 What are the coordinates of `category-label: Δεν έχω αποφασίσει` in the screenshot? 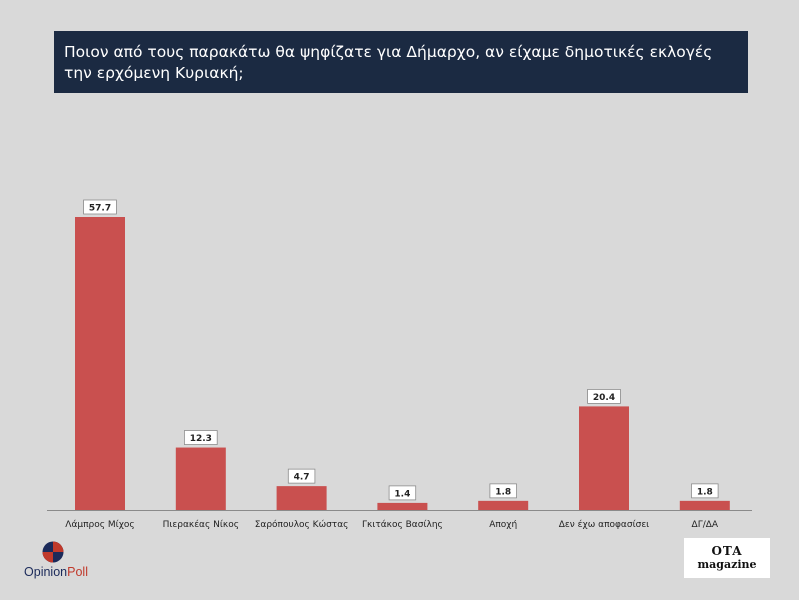 It's located at (604, 524).